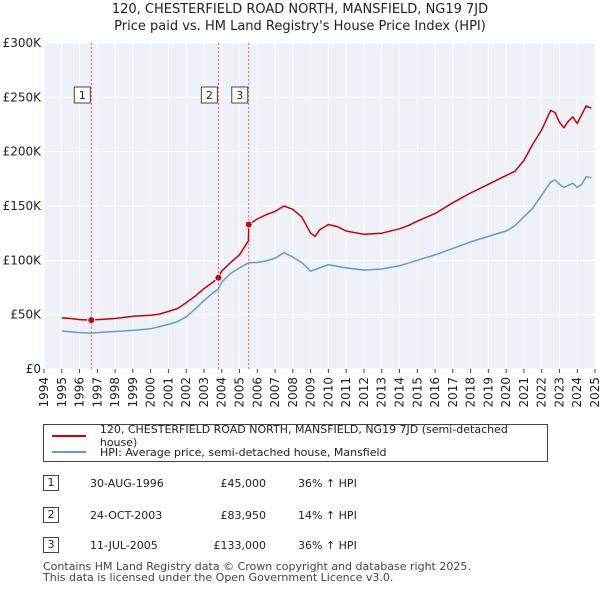  What do you see at coordinates (133, 392) in the screenshot?
I see `x-tick-label: 1999` at bounding box center [133, 392].